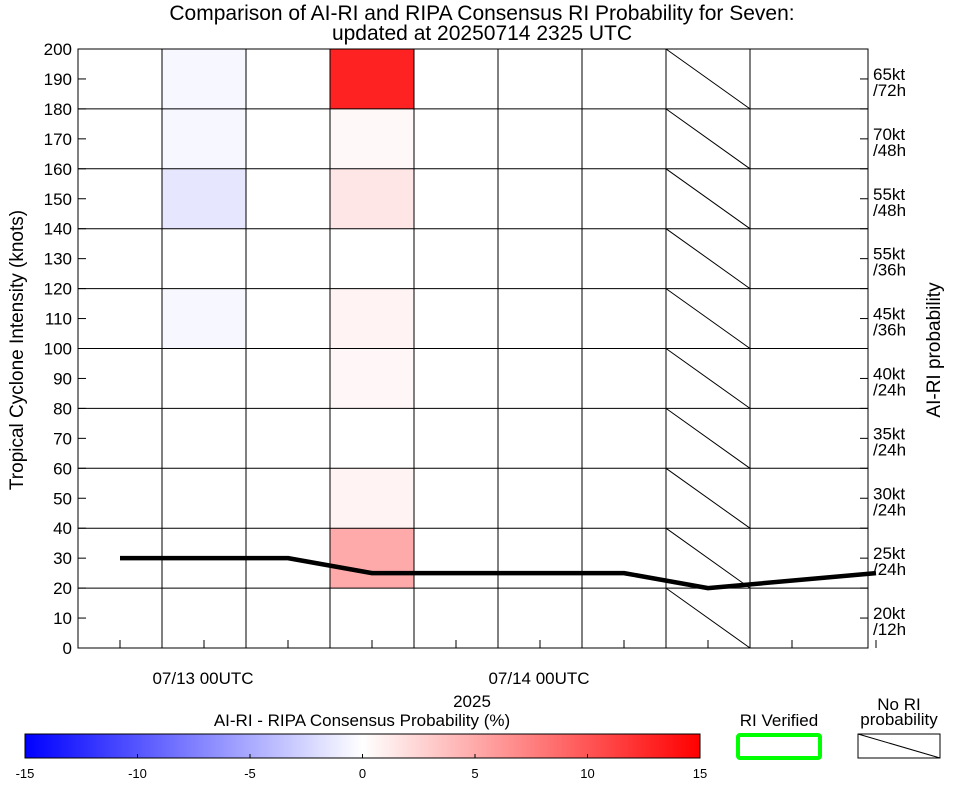  Describe the element at coordinates (62, 588) in the screenshot. I see `y-tick-label: 20` at that location.